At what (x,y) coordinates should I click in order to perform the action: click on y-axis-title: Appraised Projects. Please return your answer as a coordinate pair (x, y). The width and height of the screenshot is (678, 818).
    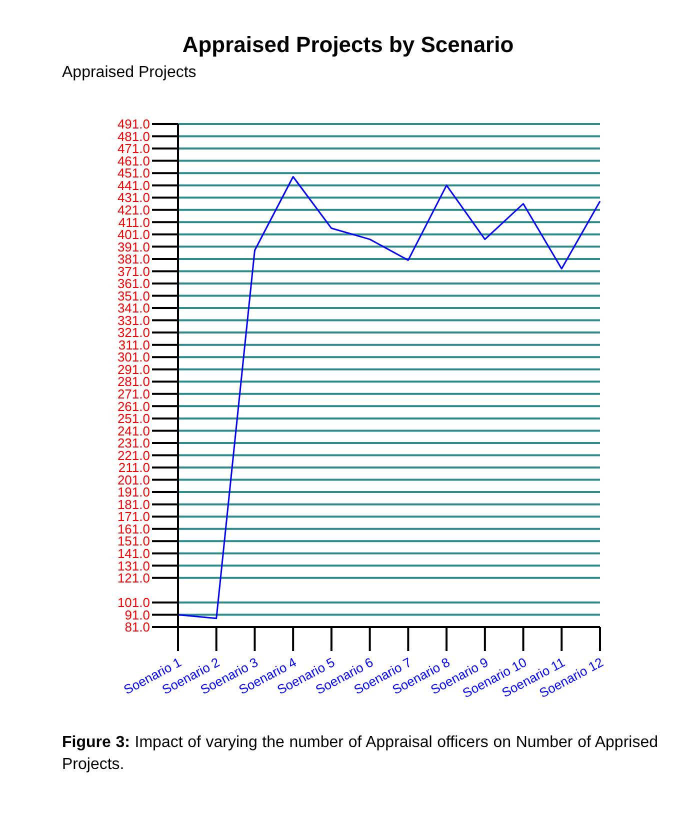
    Looking at the image, I should click on (130, 73).